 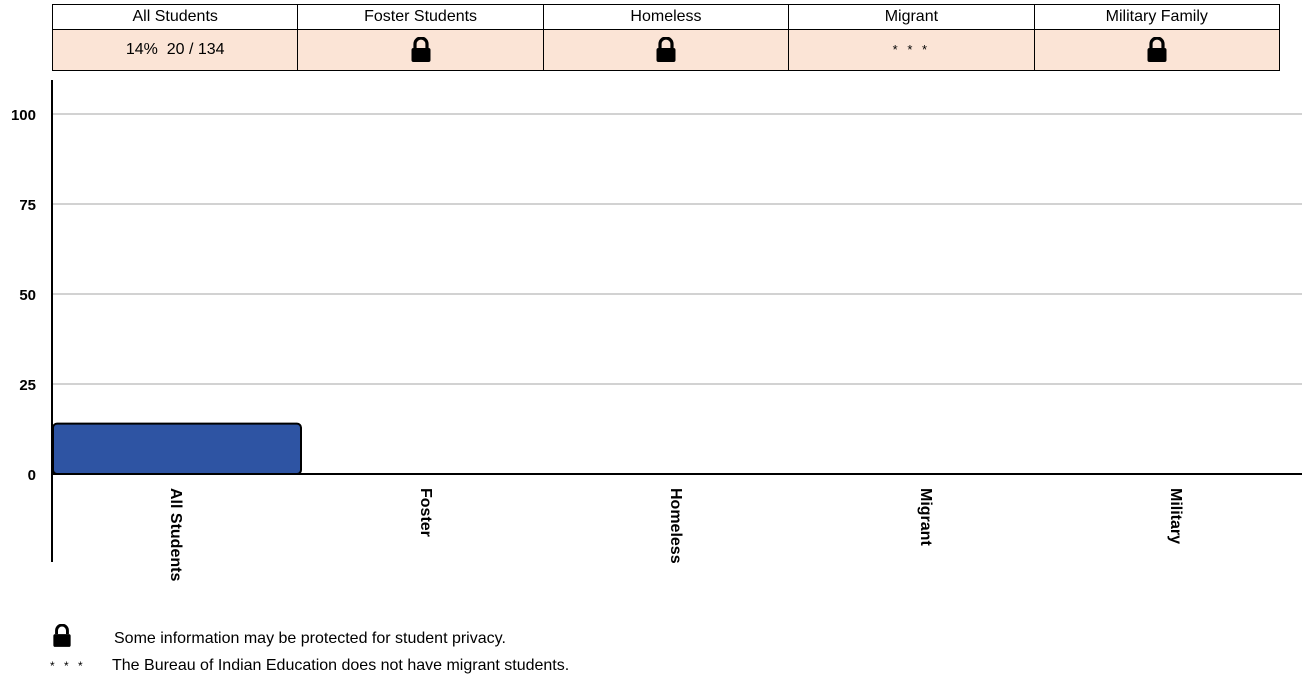 I want to click on header-all-students: All Students, so click(x=175, y=17).